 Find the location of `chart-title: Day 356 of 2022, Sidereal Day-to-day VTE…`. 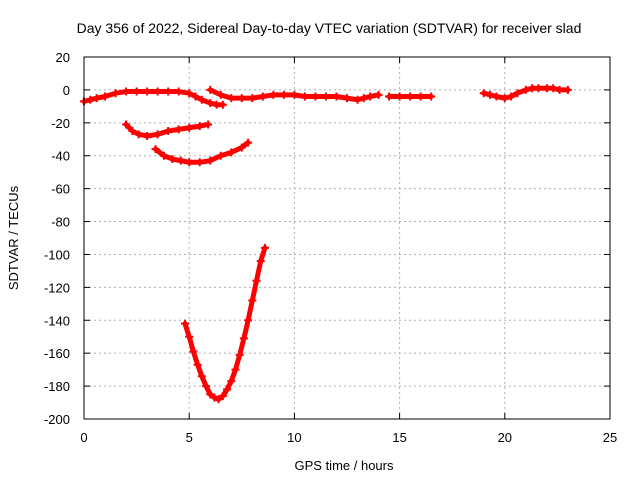

chart-title: Day 356 of 2022, Sidereal Day-to-day VTE… is located at coordinates (329, 28).